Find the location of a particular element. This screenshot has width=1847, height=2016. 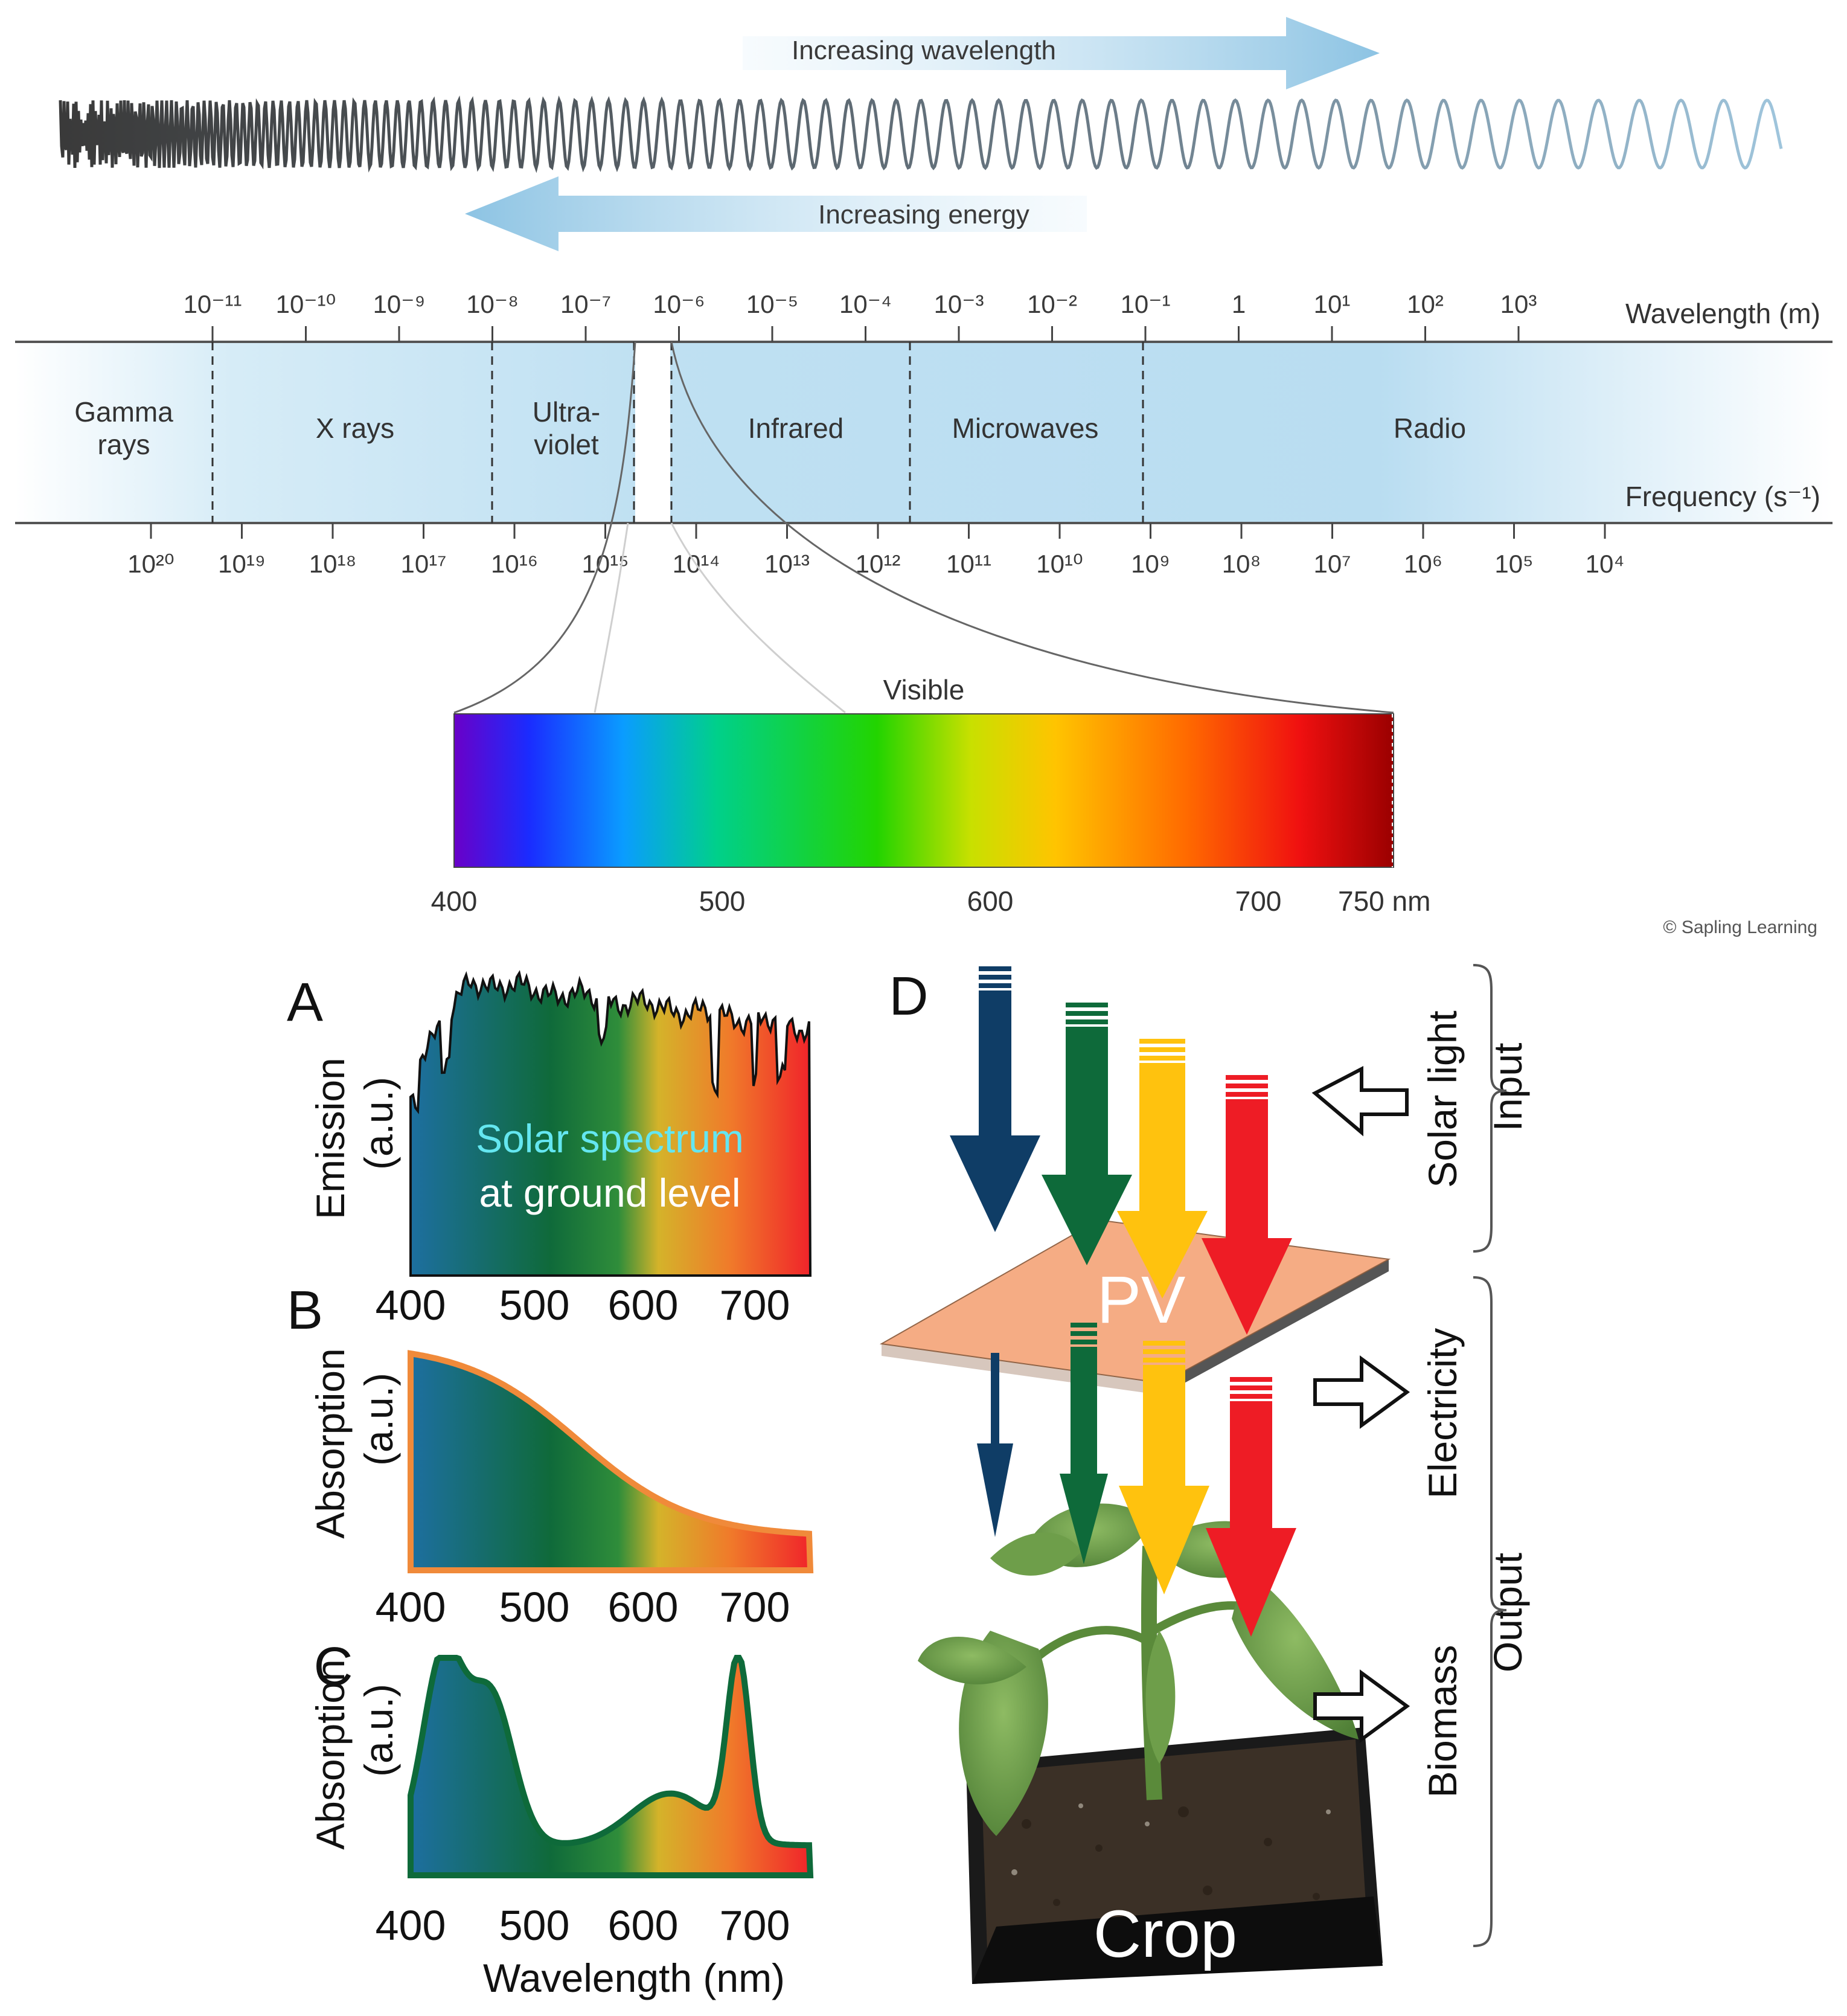

panel-a-xticks: 400 500 600 700 is located at coordinates (583, 1305).